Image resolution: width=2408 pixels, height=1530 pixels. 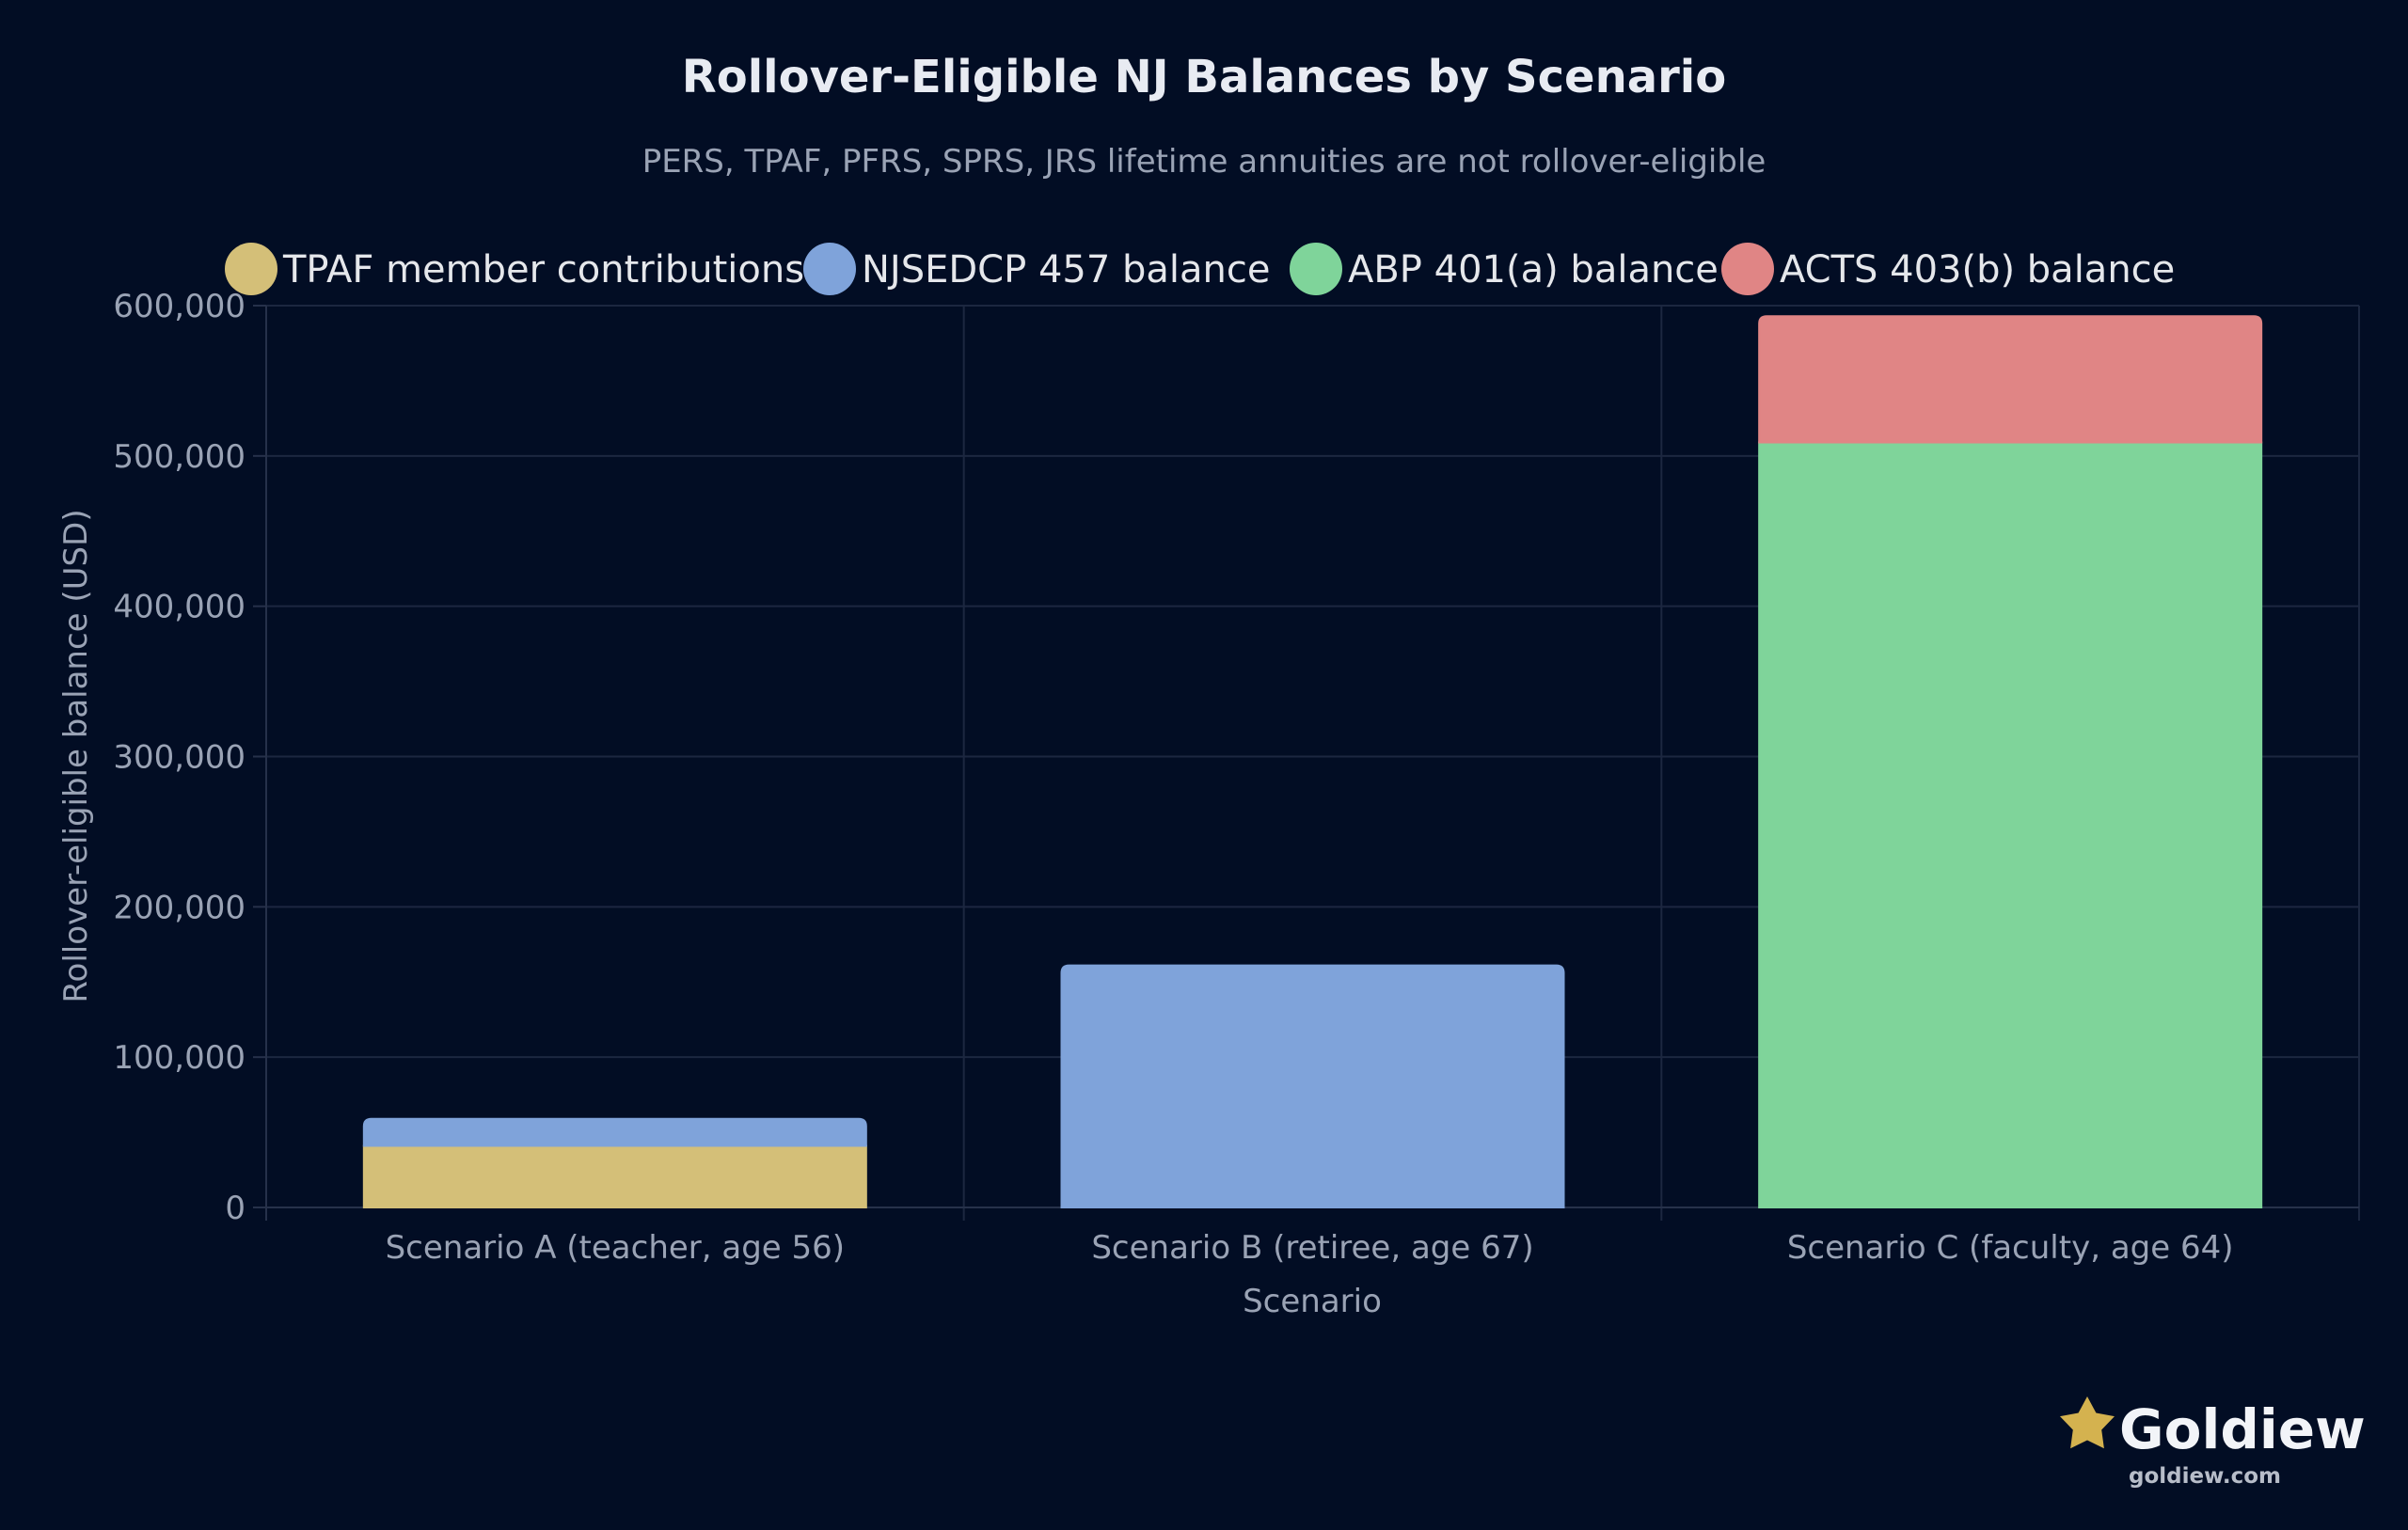 I want to click on y-tick-label: 300,000, so click(x=180, y=758).